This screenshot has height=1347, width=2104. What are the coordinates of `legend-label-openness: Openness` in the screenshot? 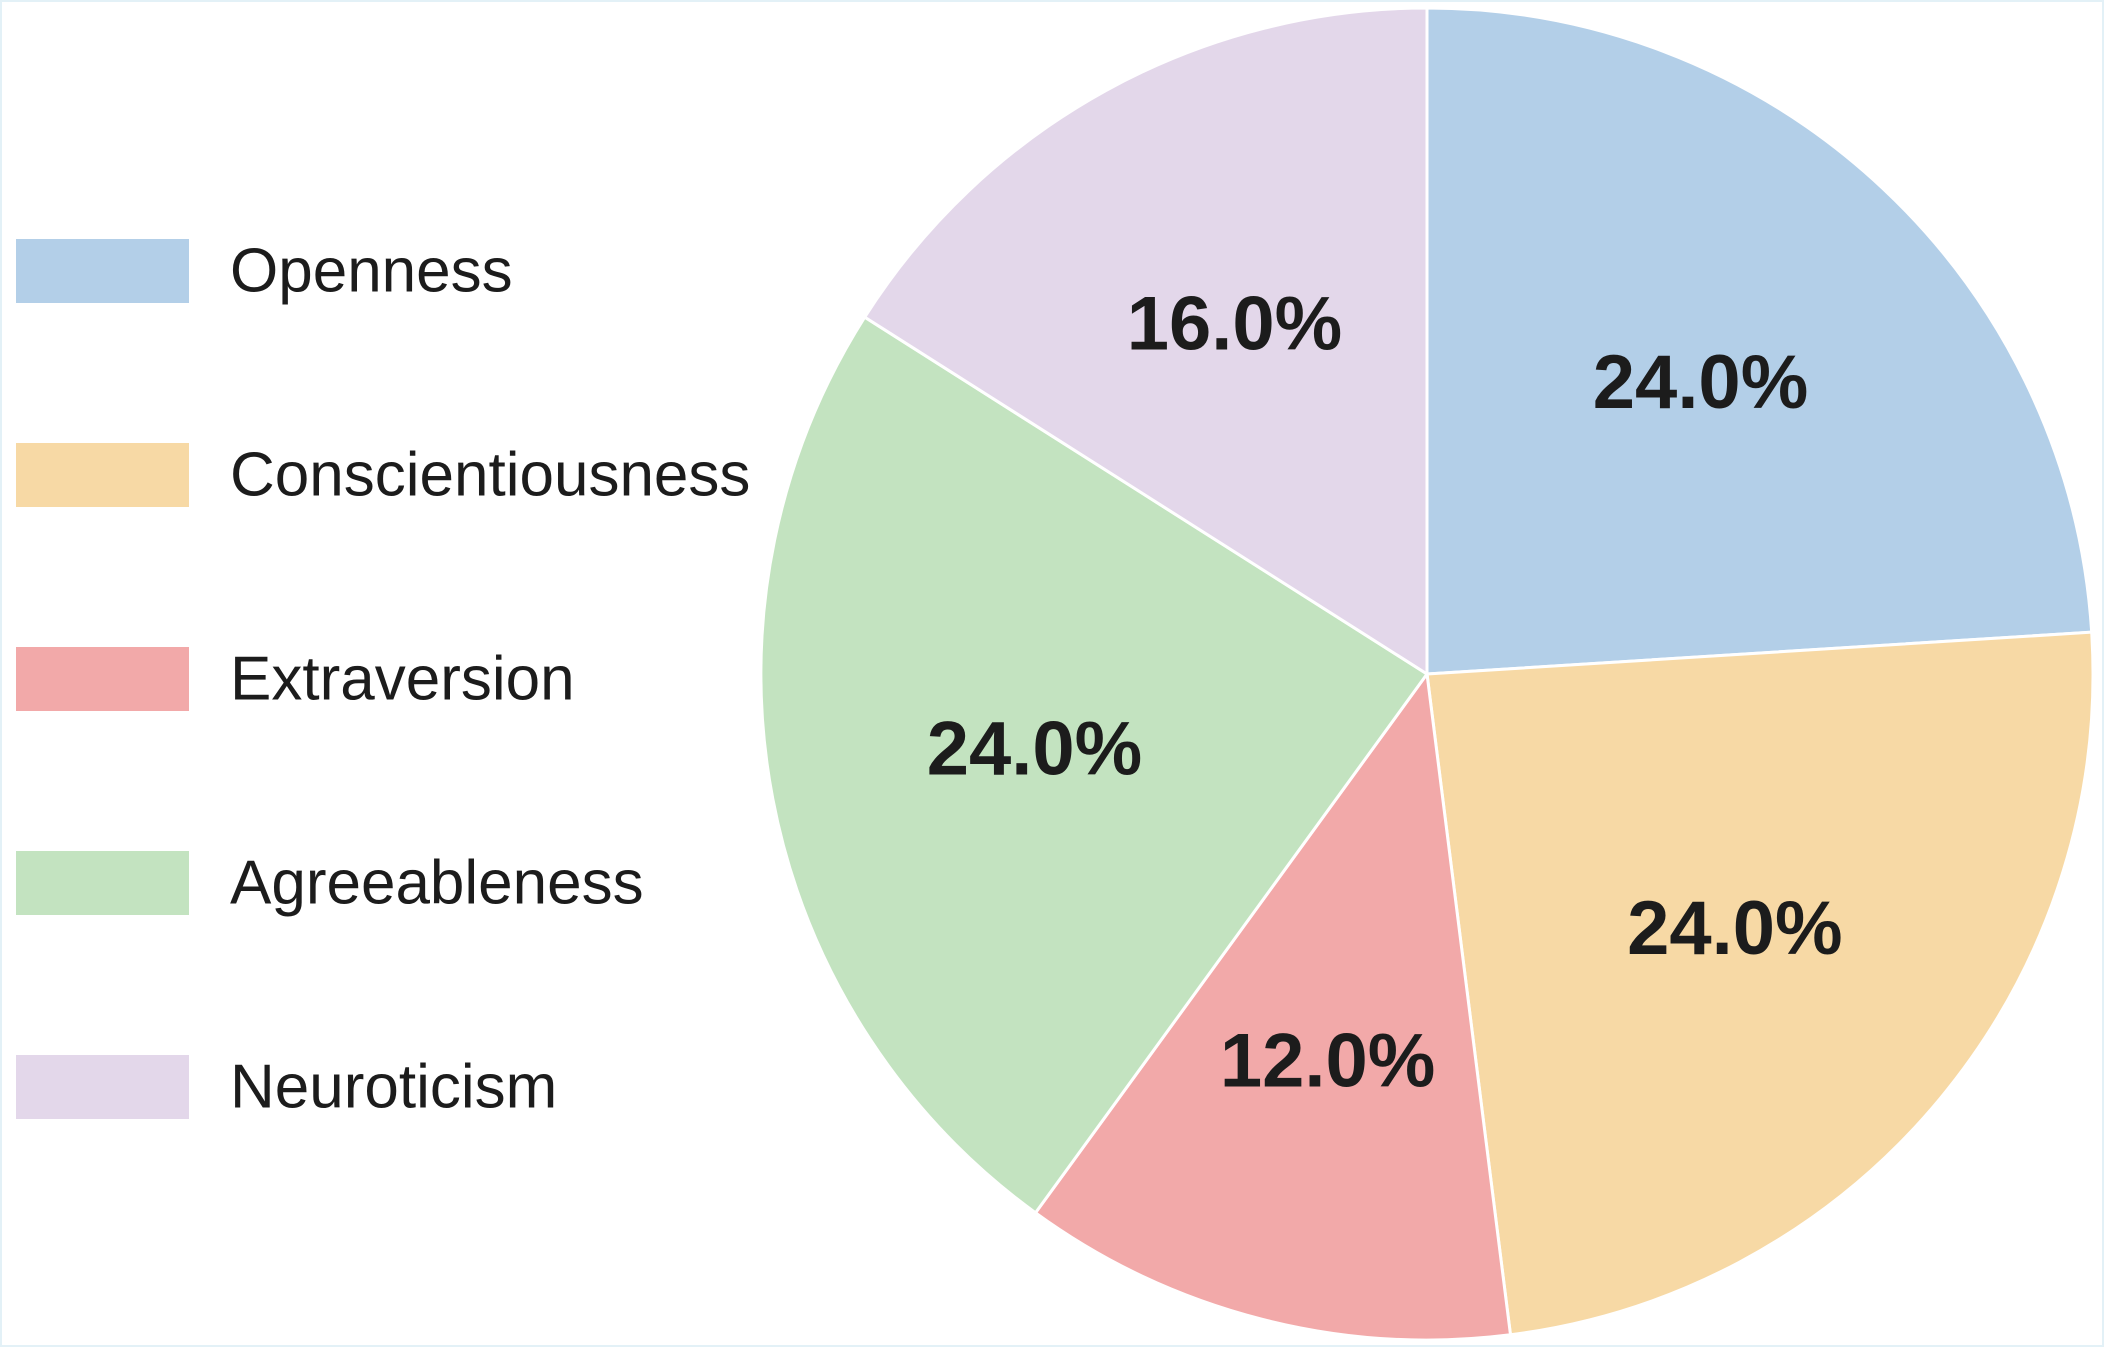 It's located at (371, 271).